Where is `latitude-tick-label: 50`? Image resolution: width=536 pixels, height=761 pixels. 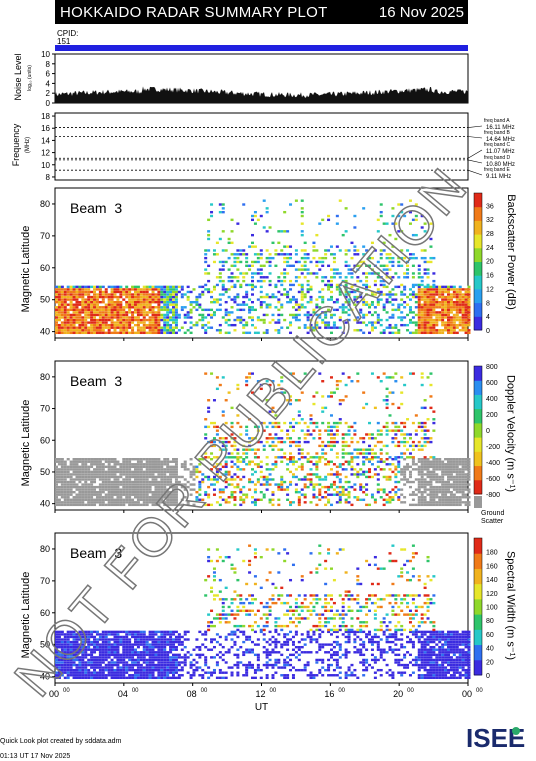
latitude-tick-label: 50 is located at coordinates (45, 472).